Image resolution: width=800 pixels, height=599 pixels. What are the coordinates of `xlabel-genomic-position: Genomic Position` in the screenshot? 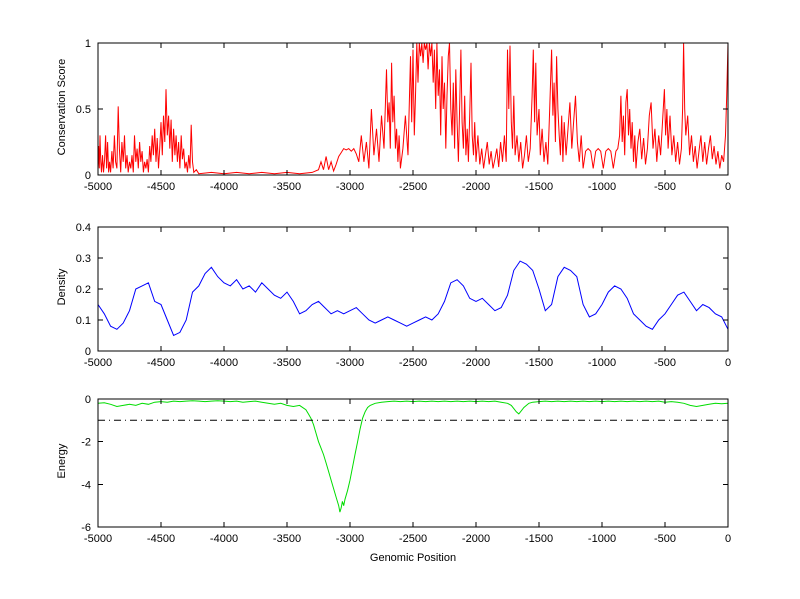 It's located at (413, 558).